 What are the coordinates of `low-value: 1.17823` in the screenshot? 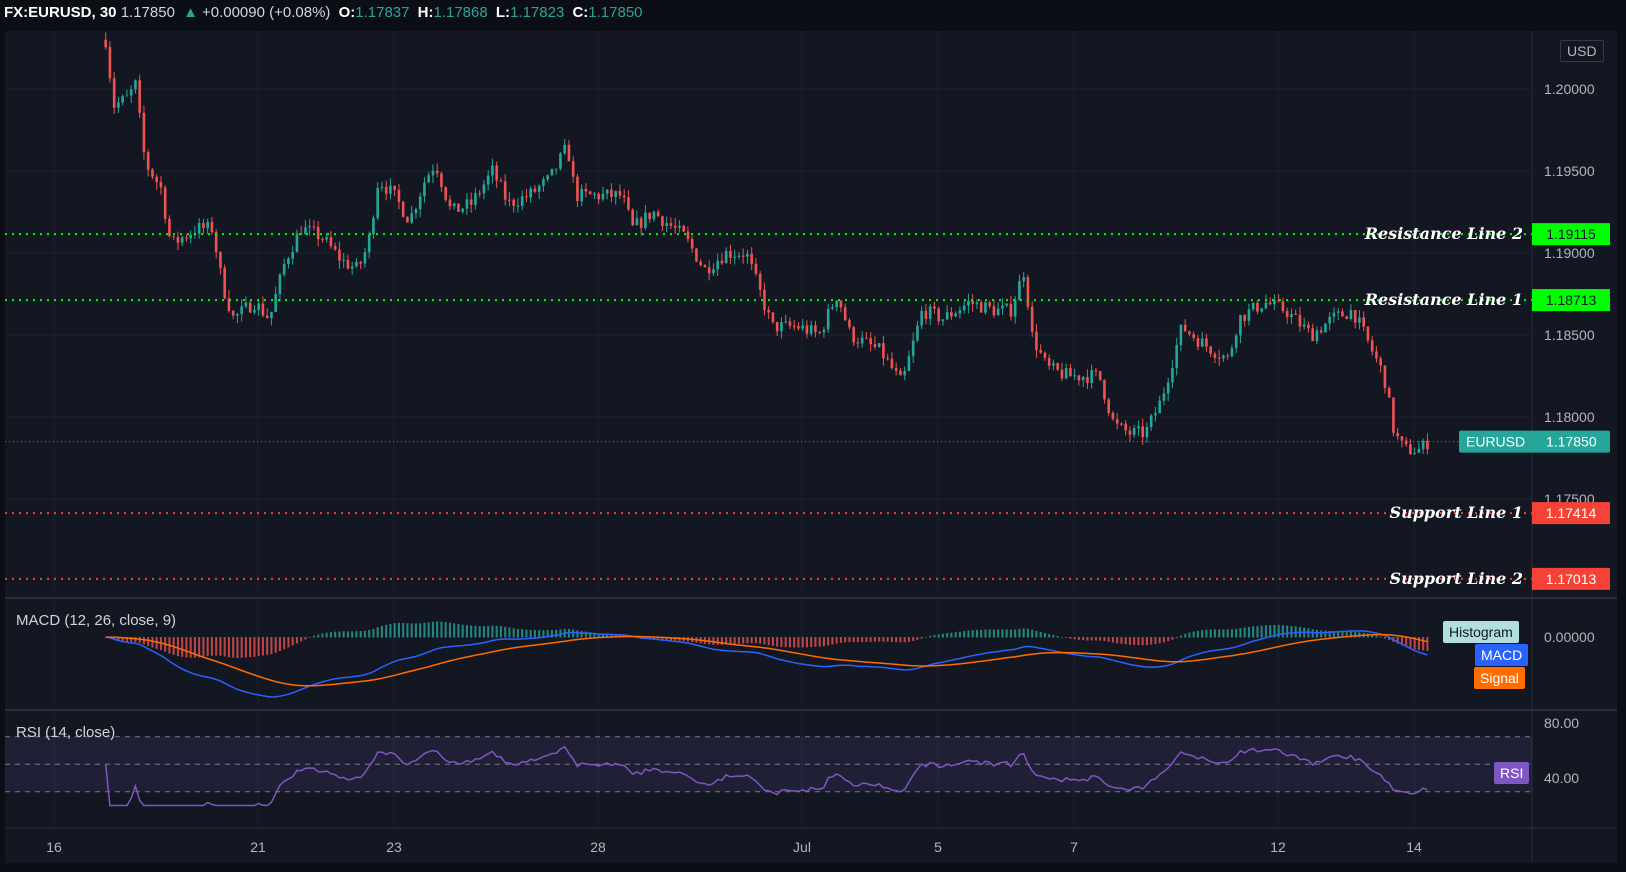 It's located at (537, 12).